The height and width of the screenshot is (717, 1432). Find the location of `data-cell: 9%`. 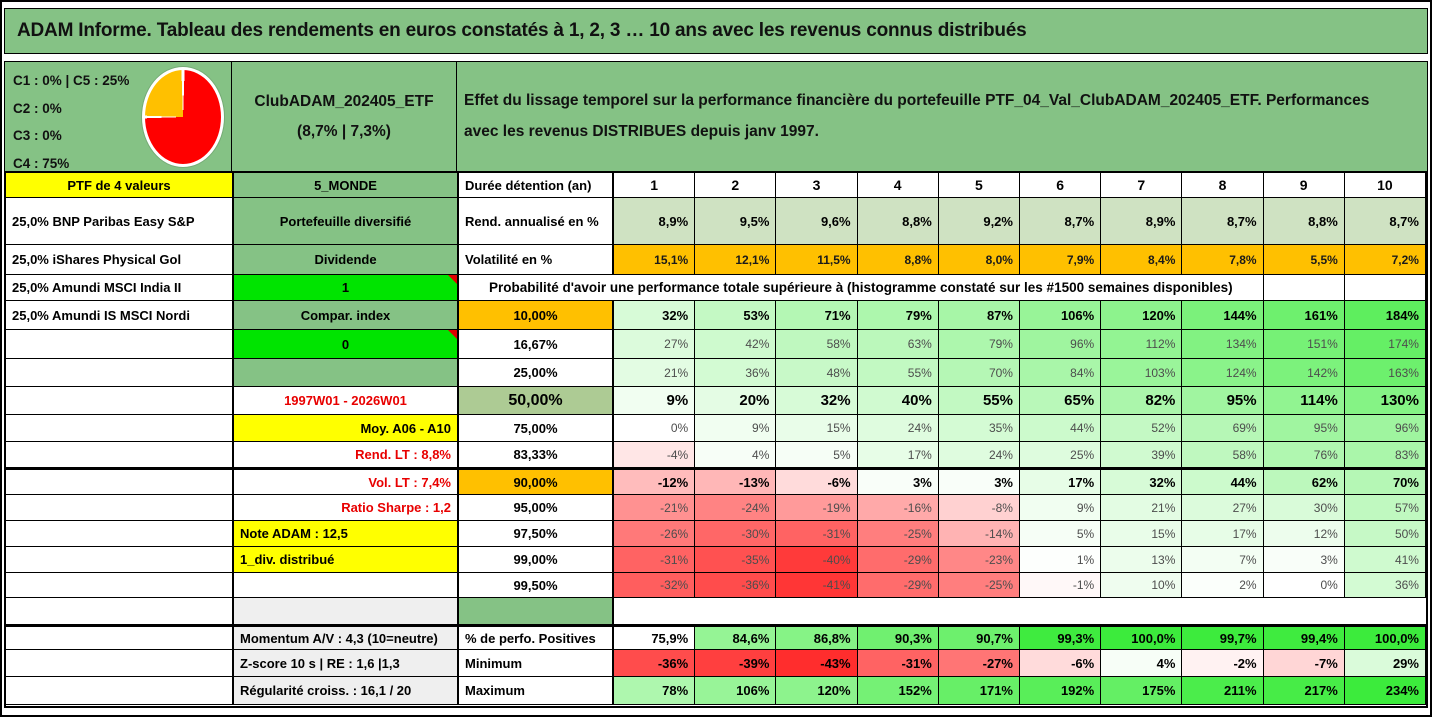

data-cell: 9% is located at coordinates (655, 401).